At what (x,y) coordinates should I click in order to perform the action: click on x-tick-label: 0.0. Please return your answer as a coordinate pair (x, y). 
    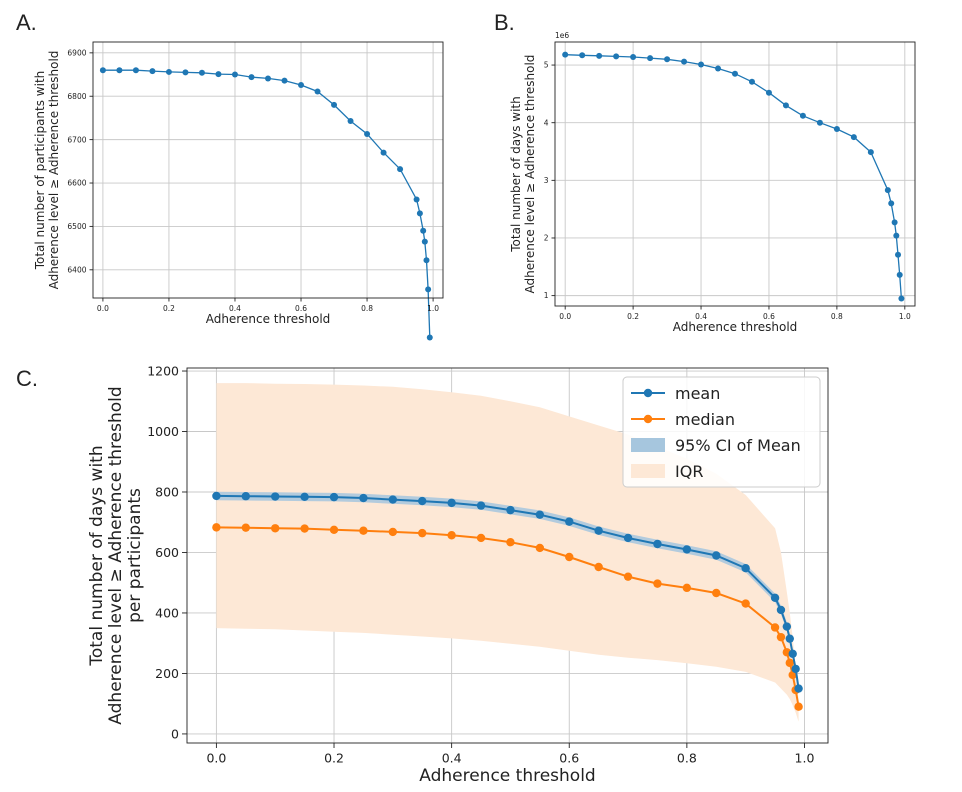
    Looking at the image, I should click on (103, 308).